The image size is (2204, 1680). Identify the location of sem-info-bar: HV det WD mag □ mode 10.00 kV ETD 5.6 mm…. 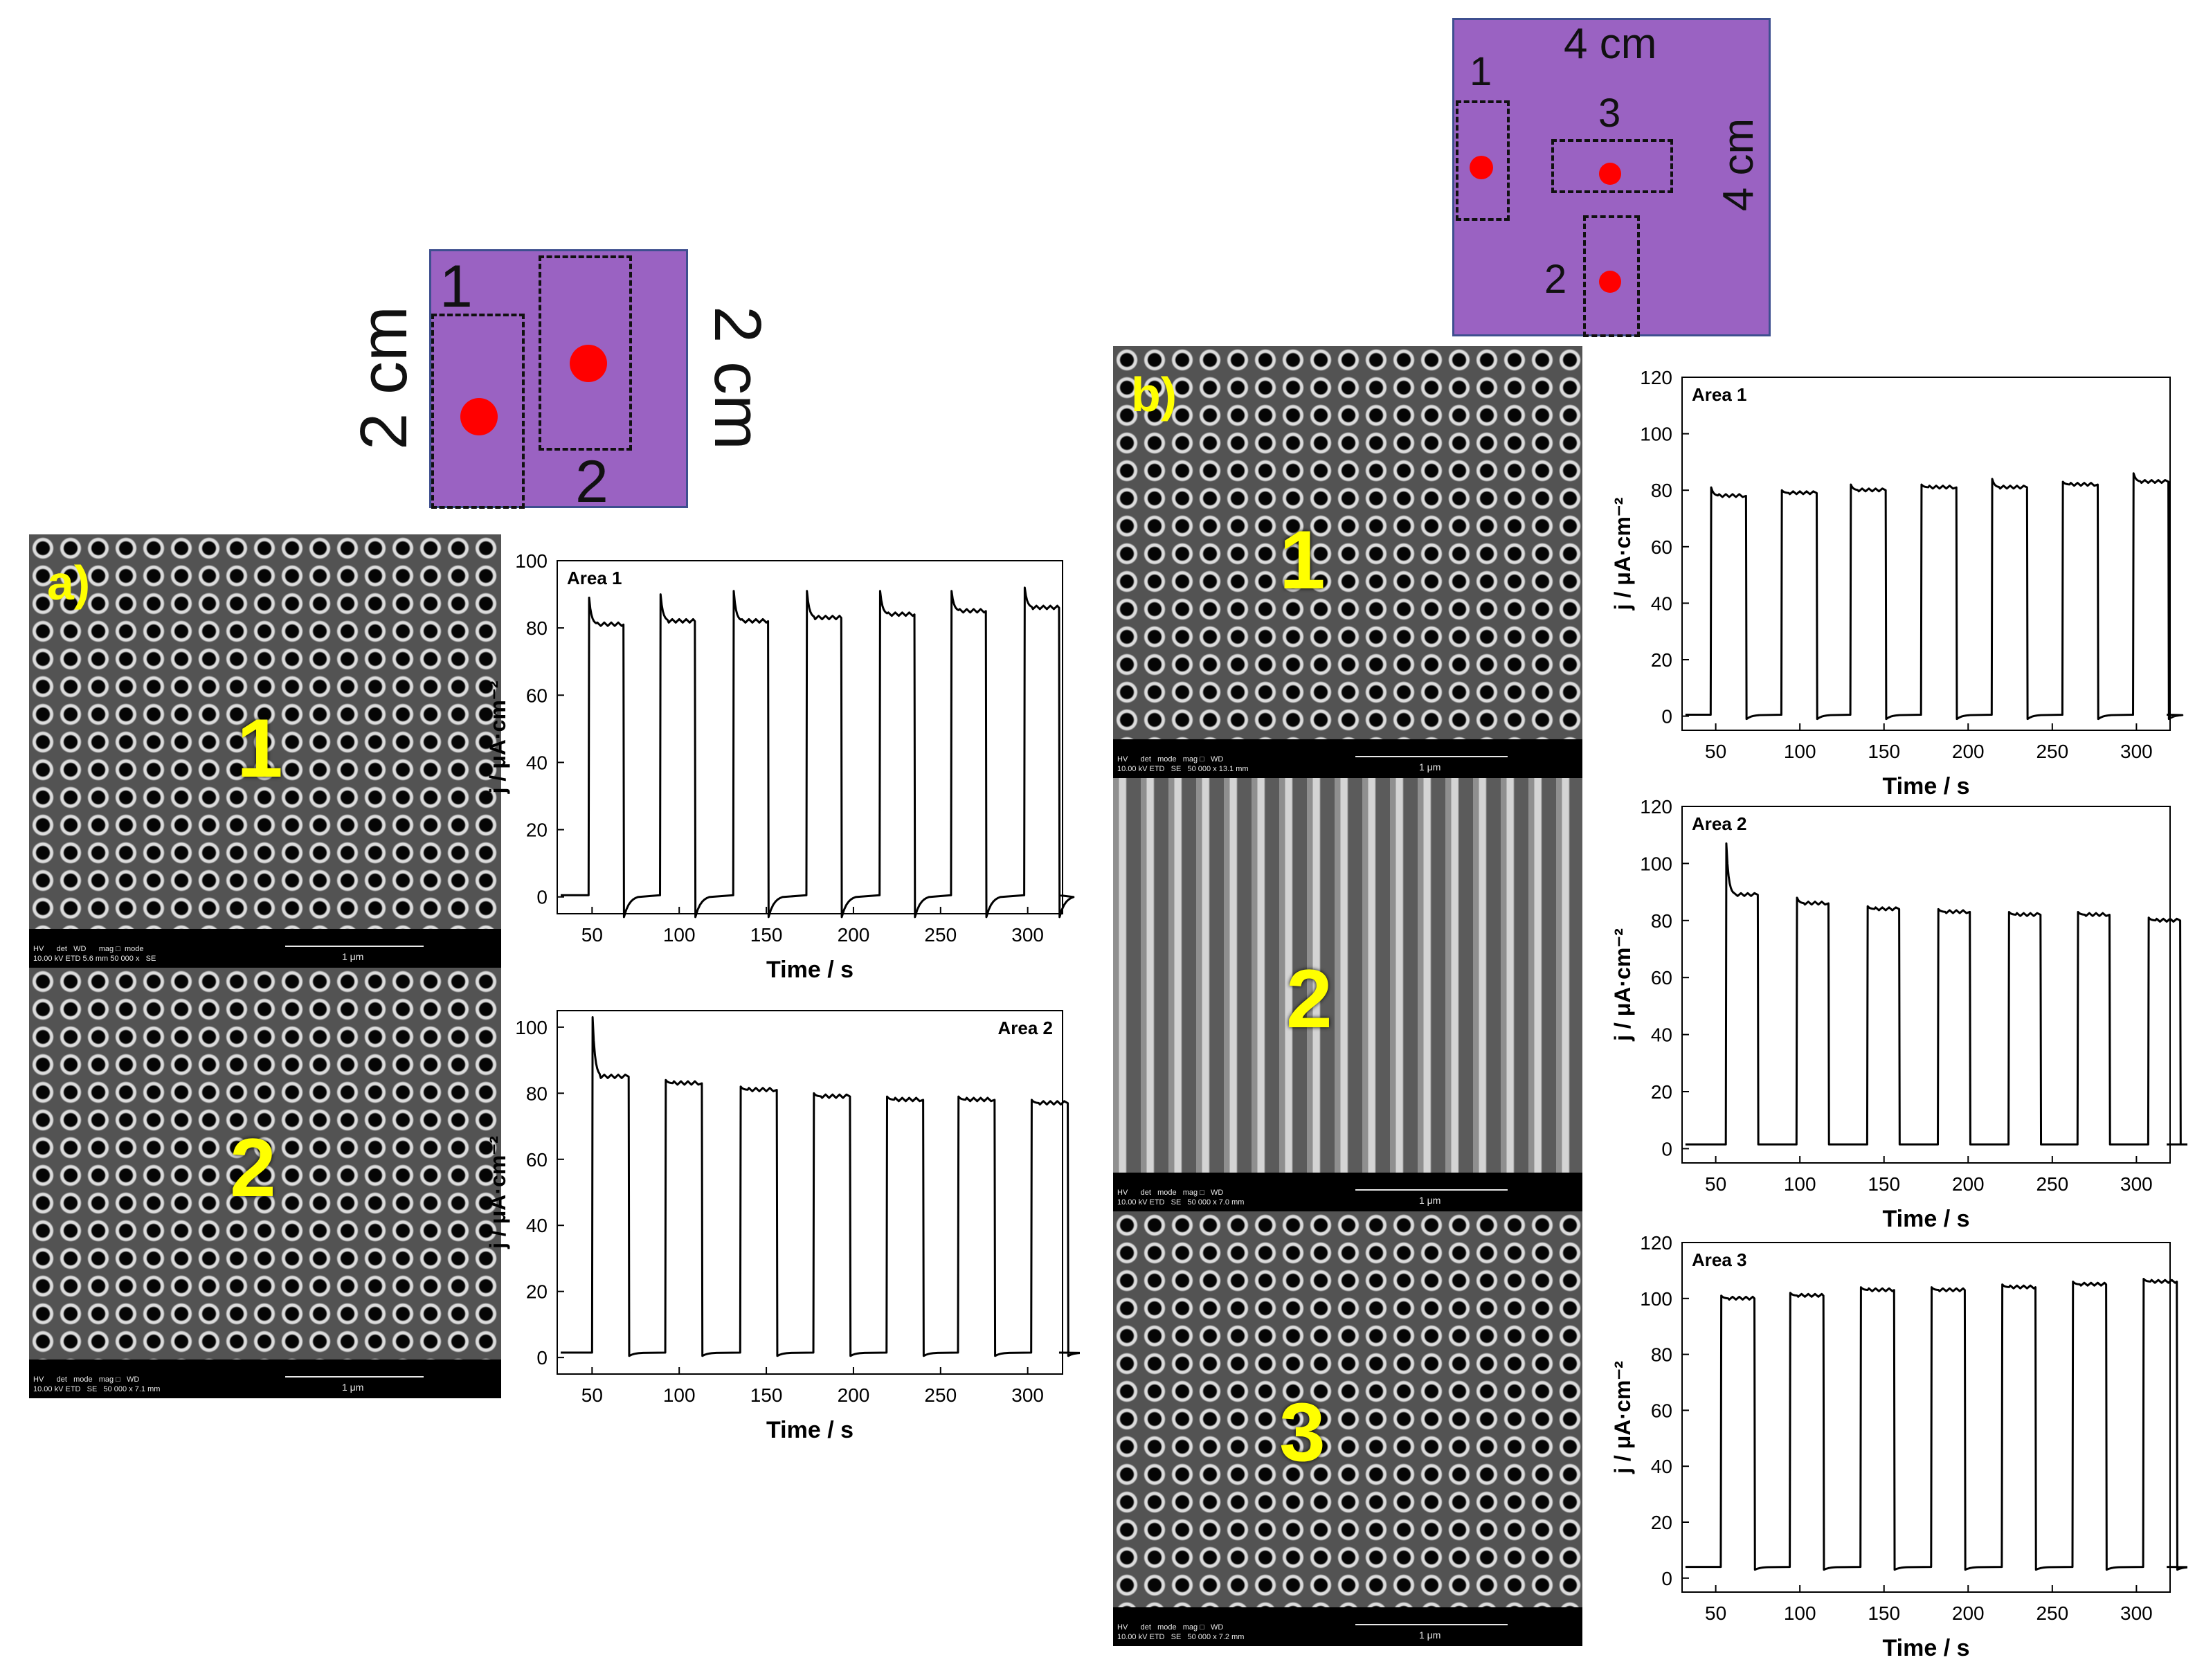
(265, 948).